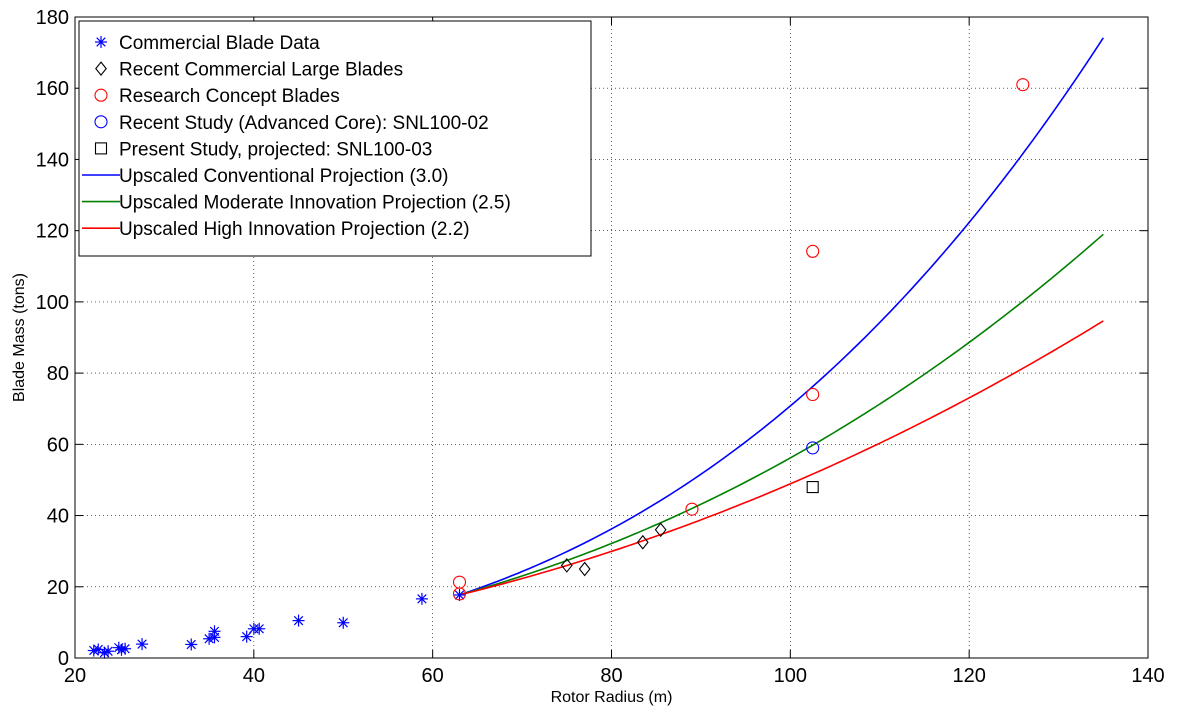  What do you see at coordinates (58, 445) in the screenshot?
I see `y-tick-label: 60` at bounding box center [58, 445].